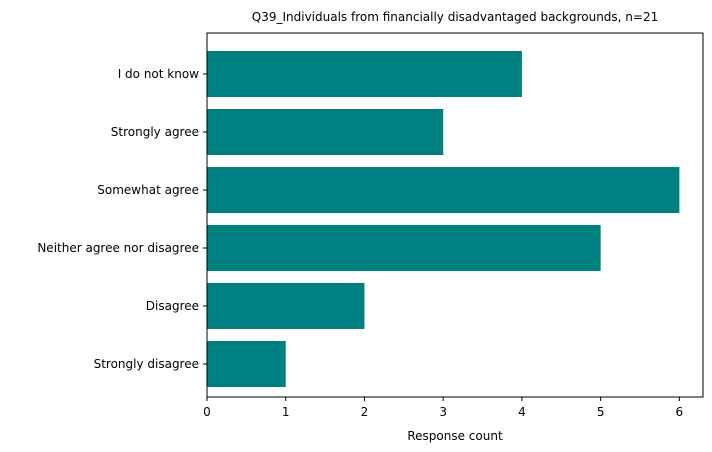  I want to click on y-tick-label: I do not know, so click(158, 74).